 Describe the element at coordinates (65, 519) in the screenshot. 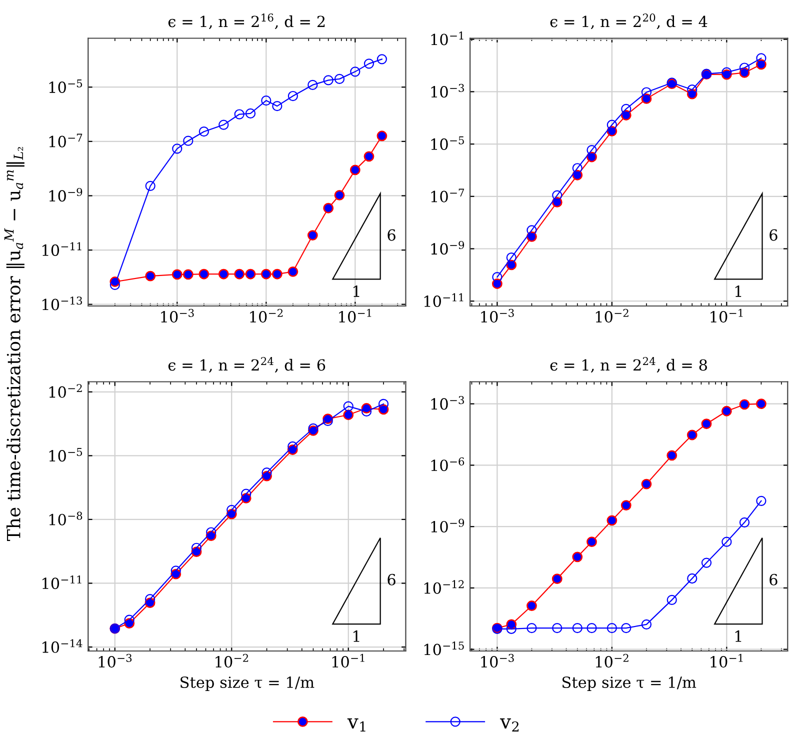

I see `y-tick-label: 10$^{−8}$` at that location.